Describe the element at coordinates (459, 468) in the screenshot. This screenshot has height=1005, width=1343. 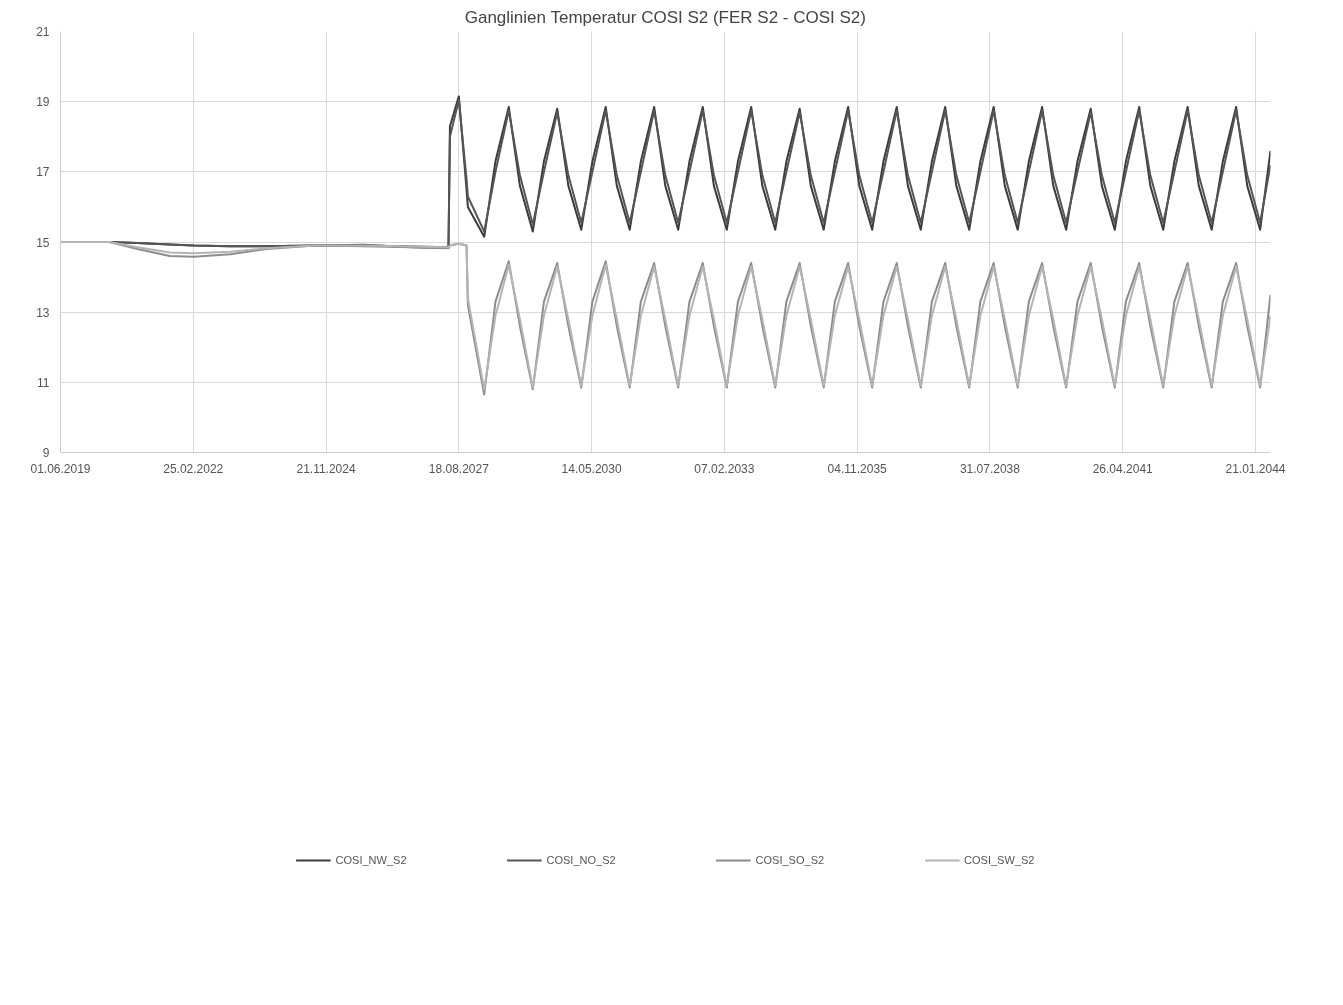
I see `x-tick-label: 18.08.2027` at that location.